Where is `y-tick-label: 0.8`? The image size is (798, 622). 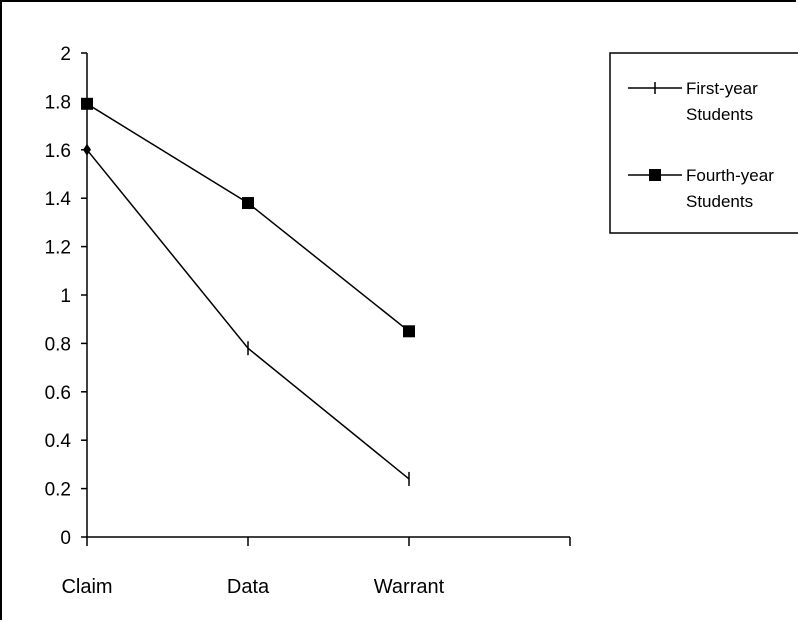 y-tick-label: 0.8 is located at coordinates (58, 344).